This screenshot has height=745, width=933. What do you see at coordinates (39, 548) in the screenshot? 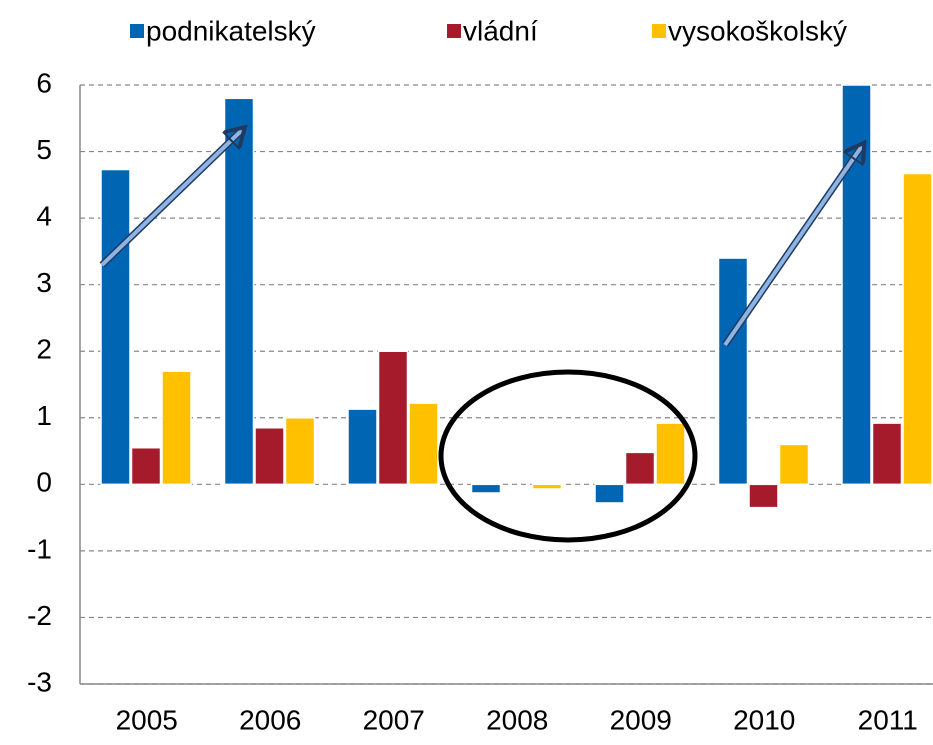
I see `y-tick-label: -1` at bounding box center [39, 548].